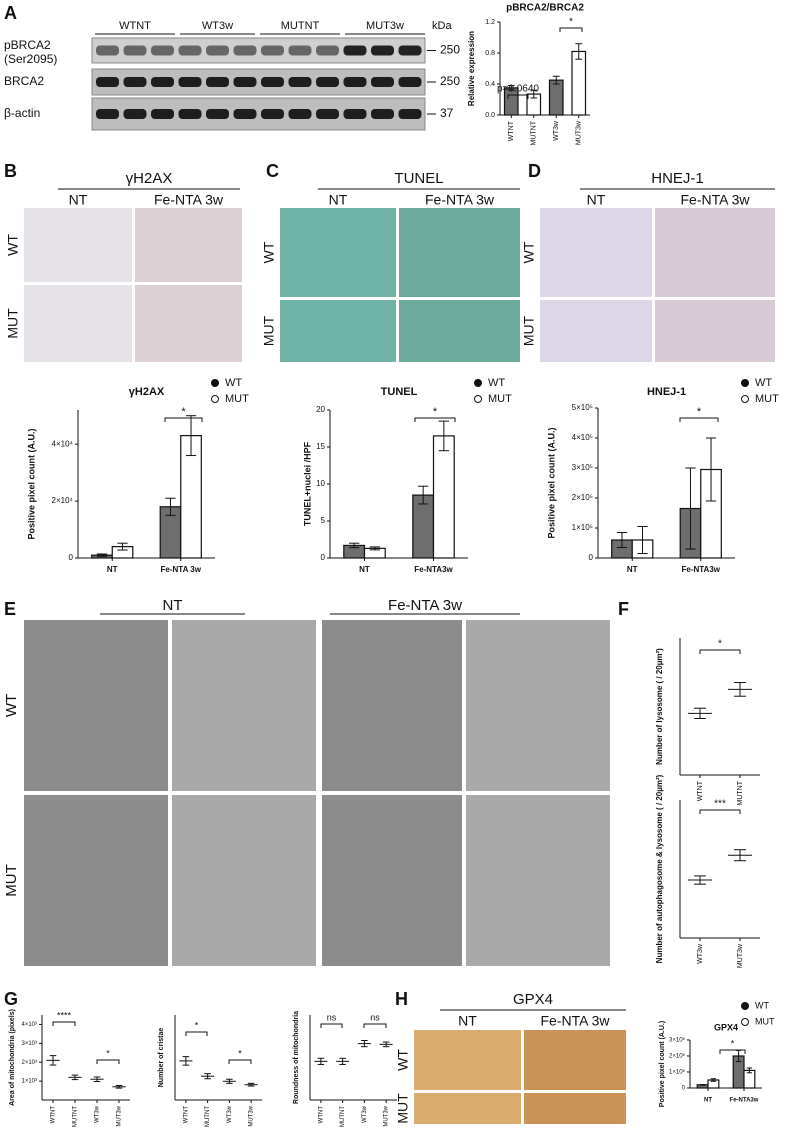  Describe the element at coordinates (582, 437) in the screenshot. I see `y-tick-label: 4×10⁵` at that location.